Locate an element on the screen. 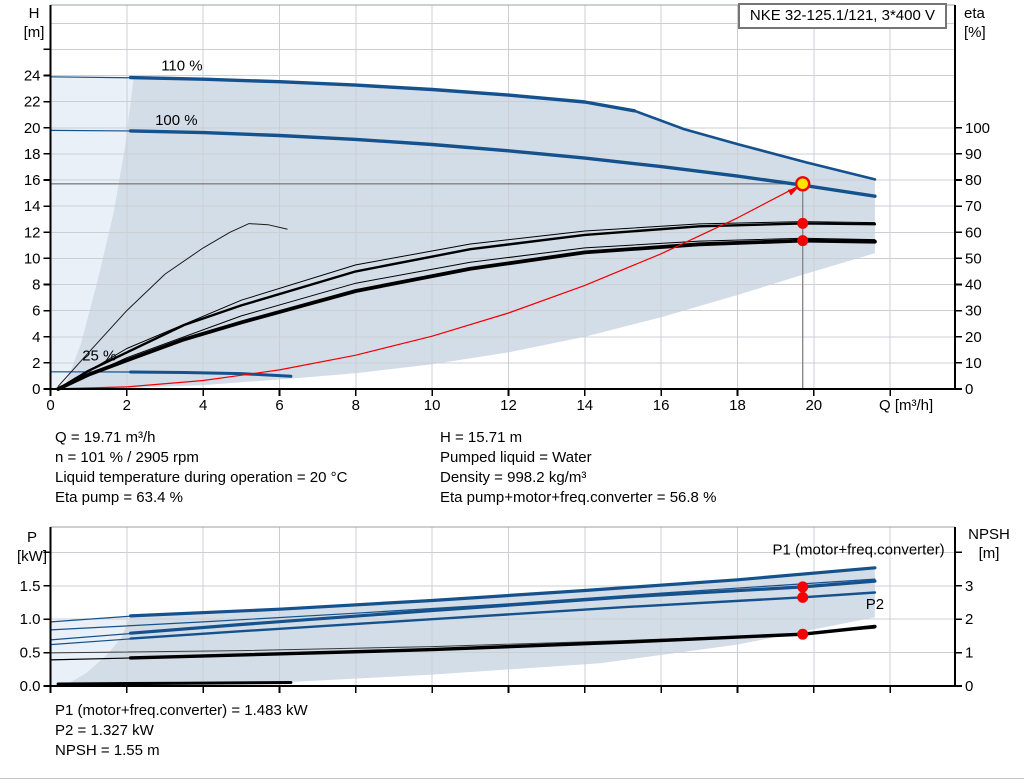 The width and height of the screenshot is (1024, 781). p1-curve is located at coordinates (503, 607).